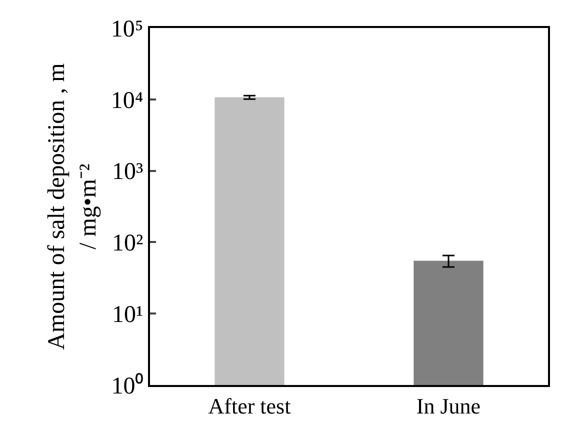  I want to click on x-tick-label: In June, so click(448, 405).